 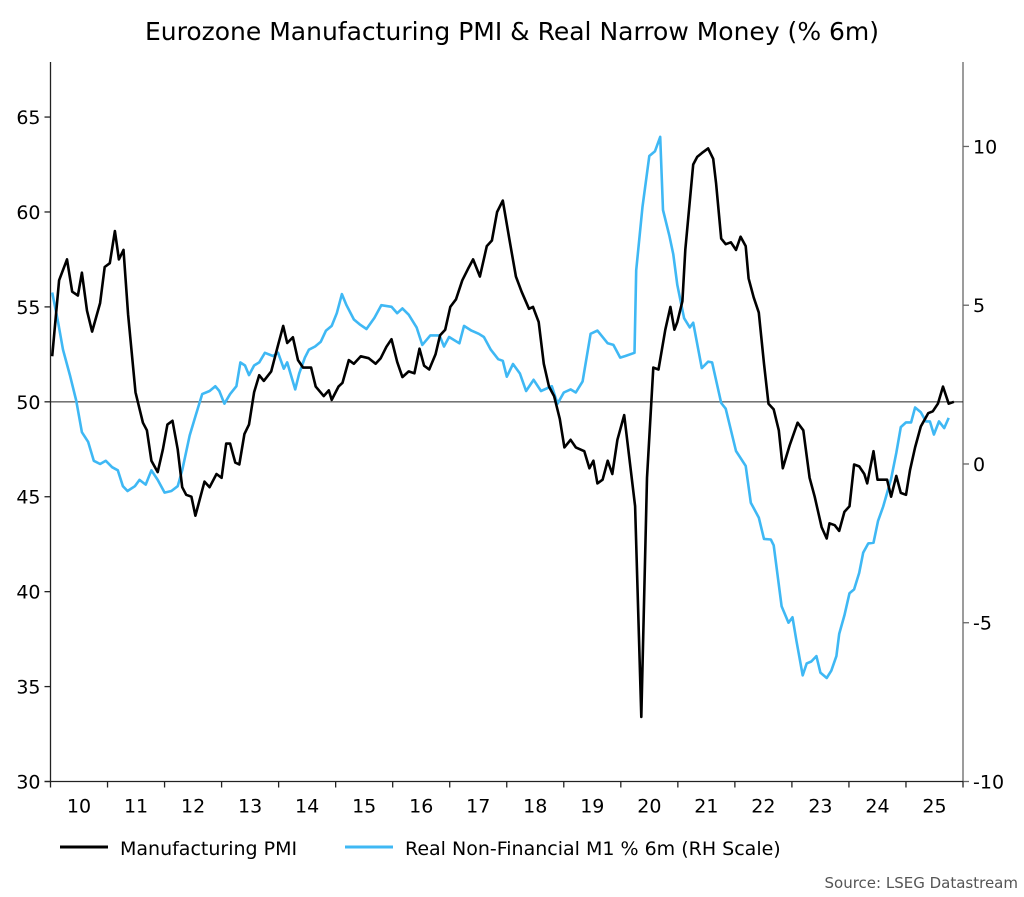 What do you see at coordinates (307, 807) in the screenshot?
I see `x-tick-label: 14` at bounding box center [307, 807].